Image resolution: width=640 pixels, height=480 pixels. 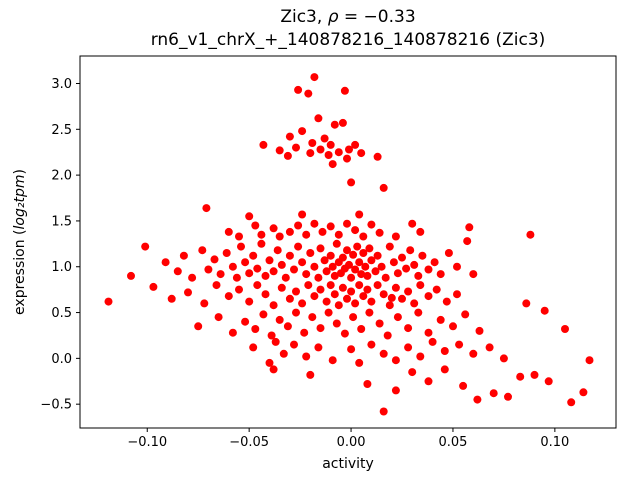 I want to click on y-tick-label: −0.5, so click(x=56, y=405).